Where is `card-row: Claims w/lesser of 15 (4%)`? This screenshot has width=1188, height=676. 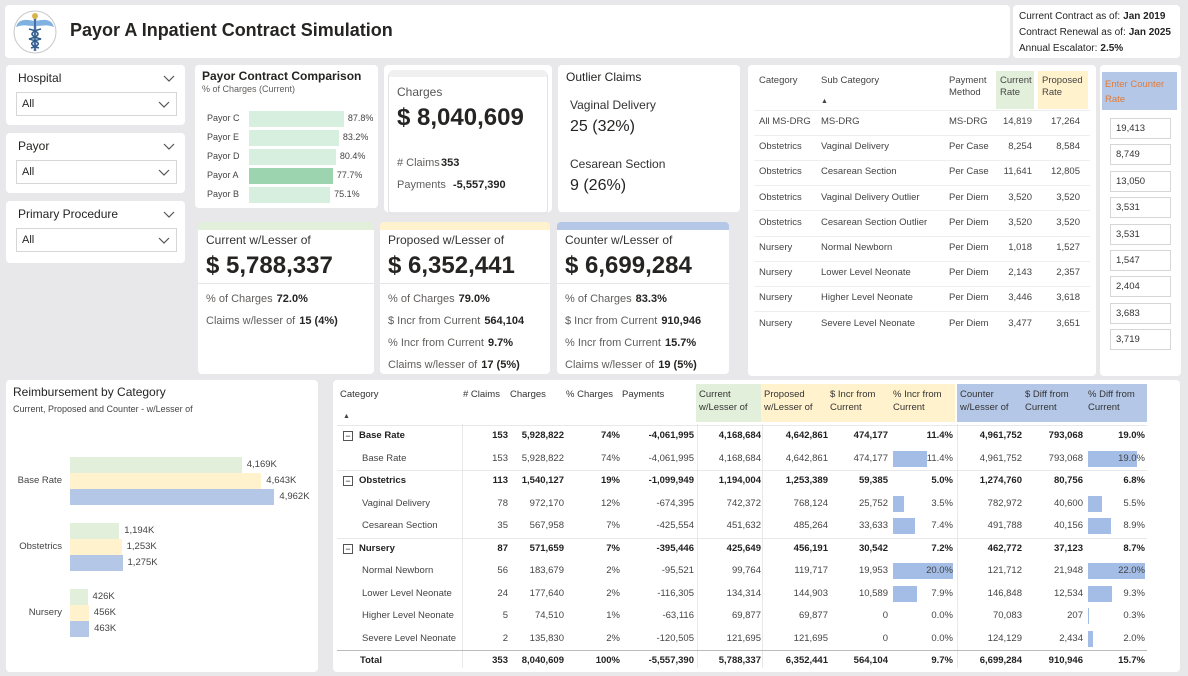 card-row: Claims w/lesser of 15 (4%) is located at coordinates (272, 321).